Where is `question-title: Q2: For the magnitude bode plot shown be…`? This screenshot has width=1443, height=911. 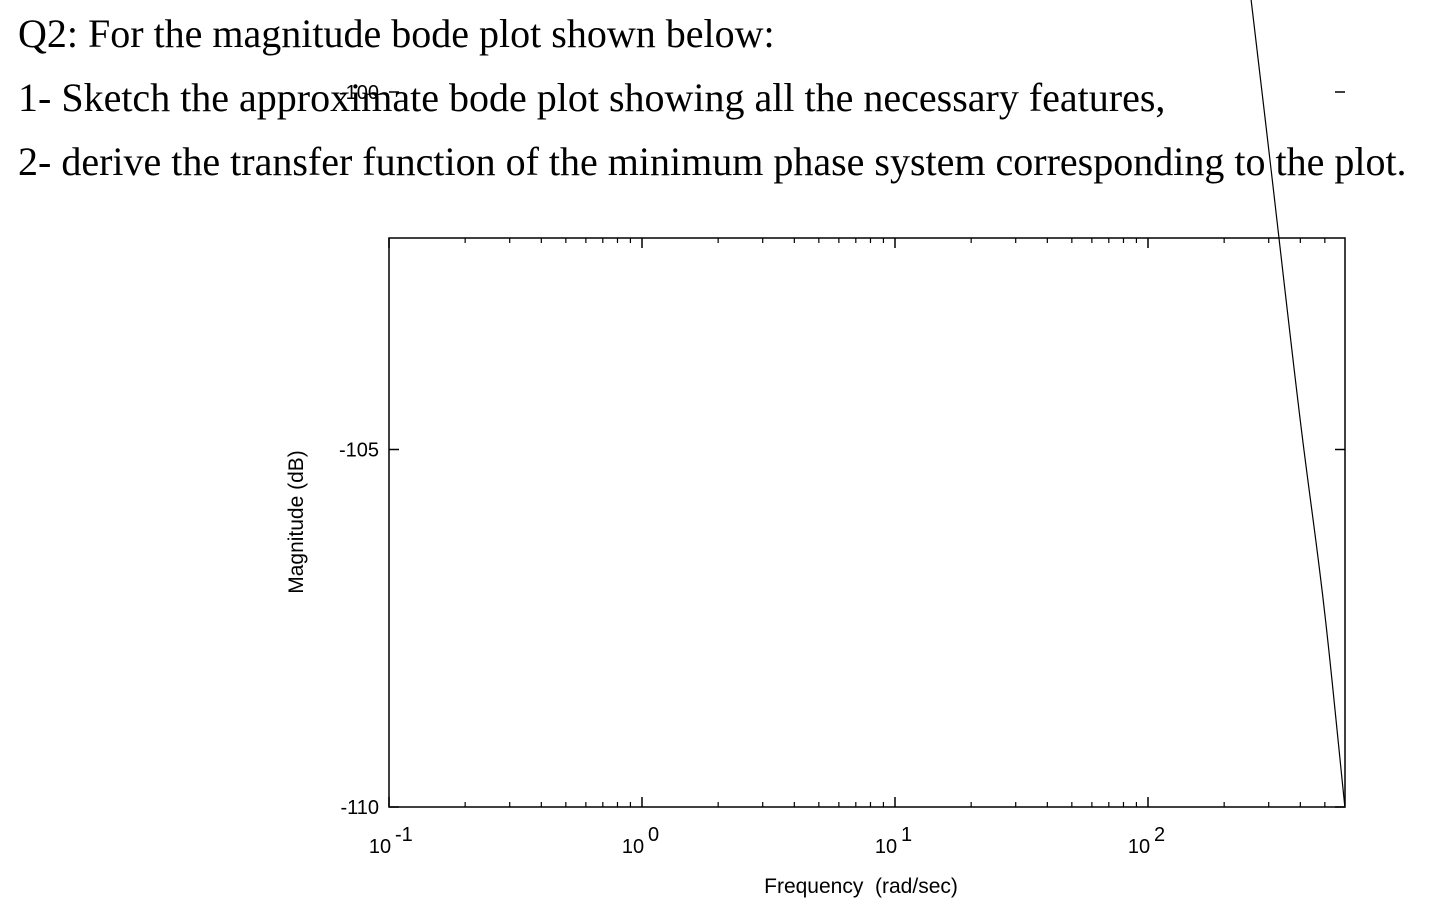
question-title: Q2: For the magnitude bode plot shown be… is located at coordinates (396, 33).